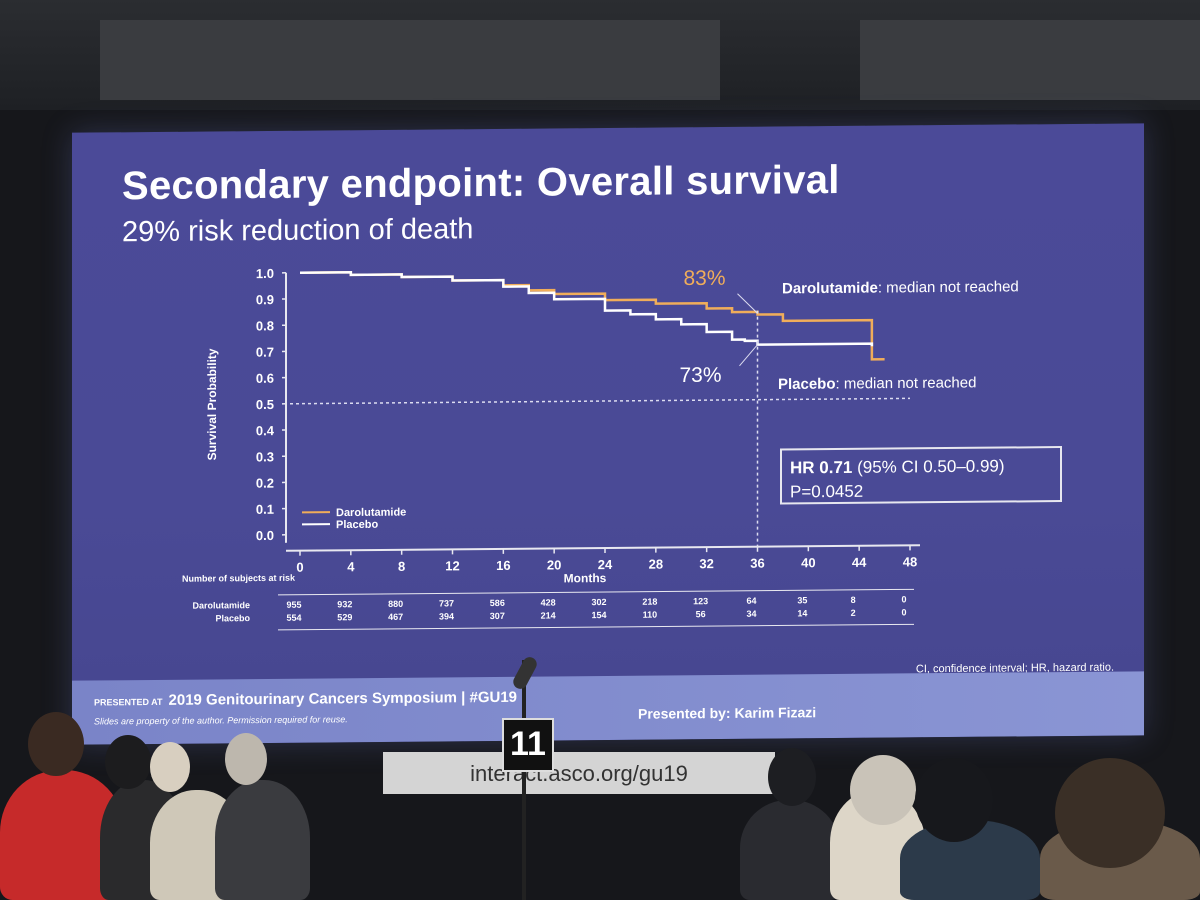  Describe the element at coordinates (344, 617) in the screenshot. I see `risk-cell: 529` at that location.